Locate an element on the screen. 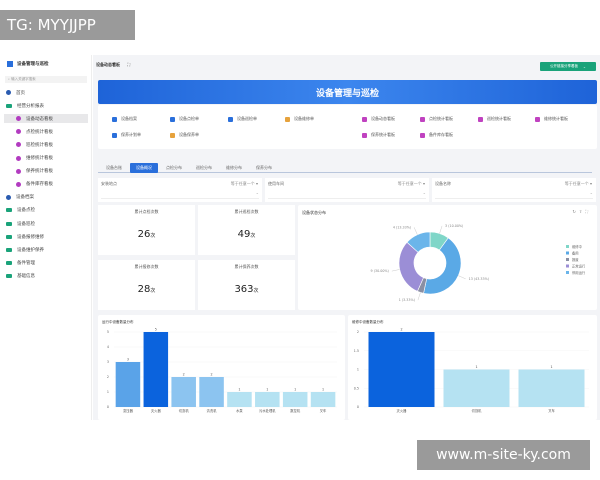  filter: 安装地点 等于任意一个 ▾ ⌄ is located at coordinates (180, 190).